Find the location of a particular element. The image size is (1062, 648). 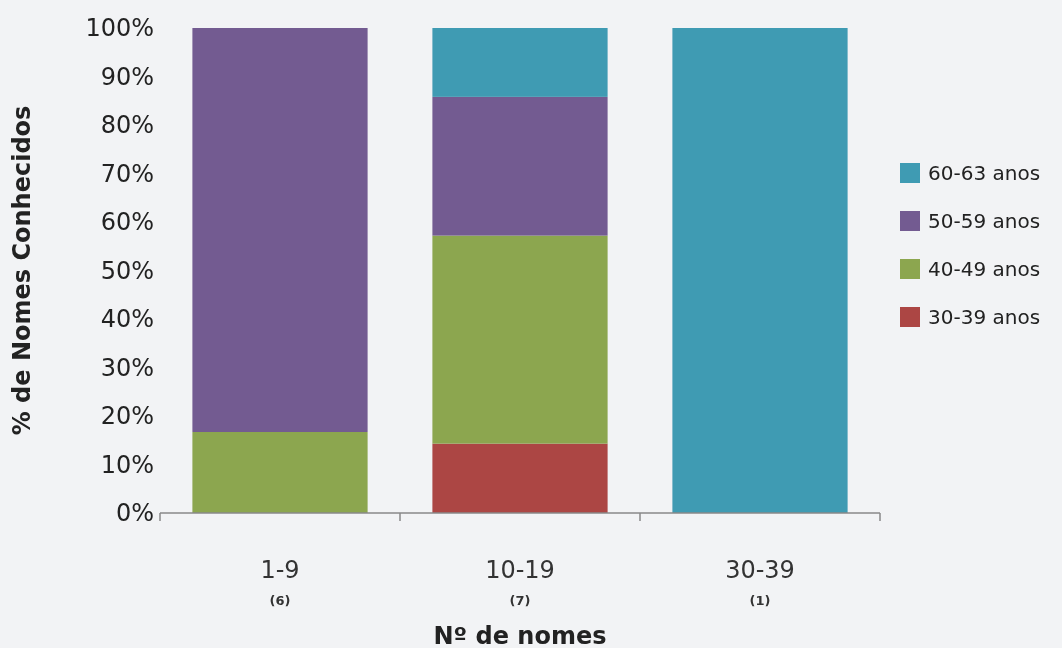

x-tick-label: 10-19 (7) is located at coordinates (520, 582).